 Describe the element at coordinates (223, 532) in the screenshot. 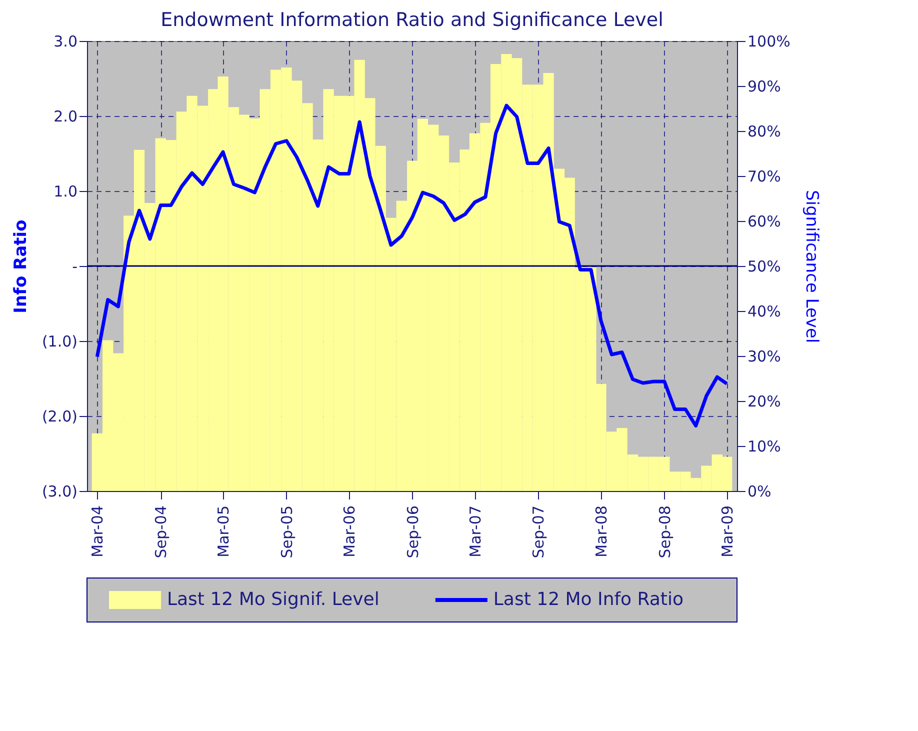

I see `x-tick-label: Mar-05` at that location.